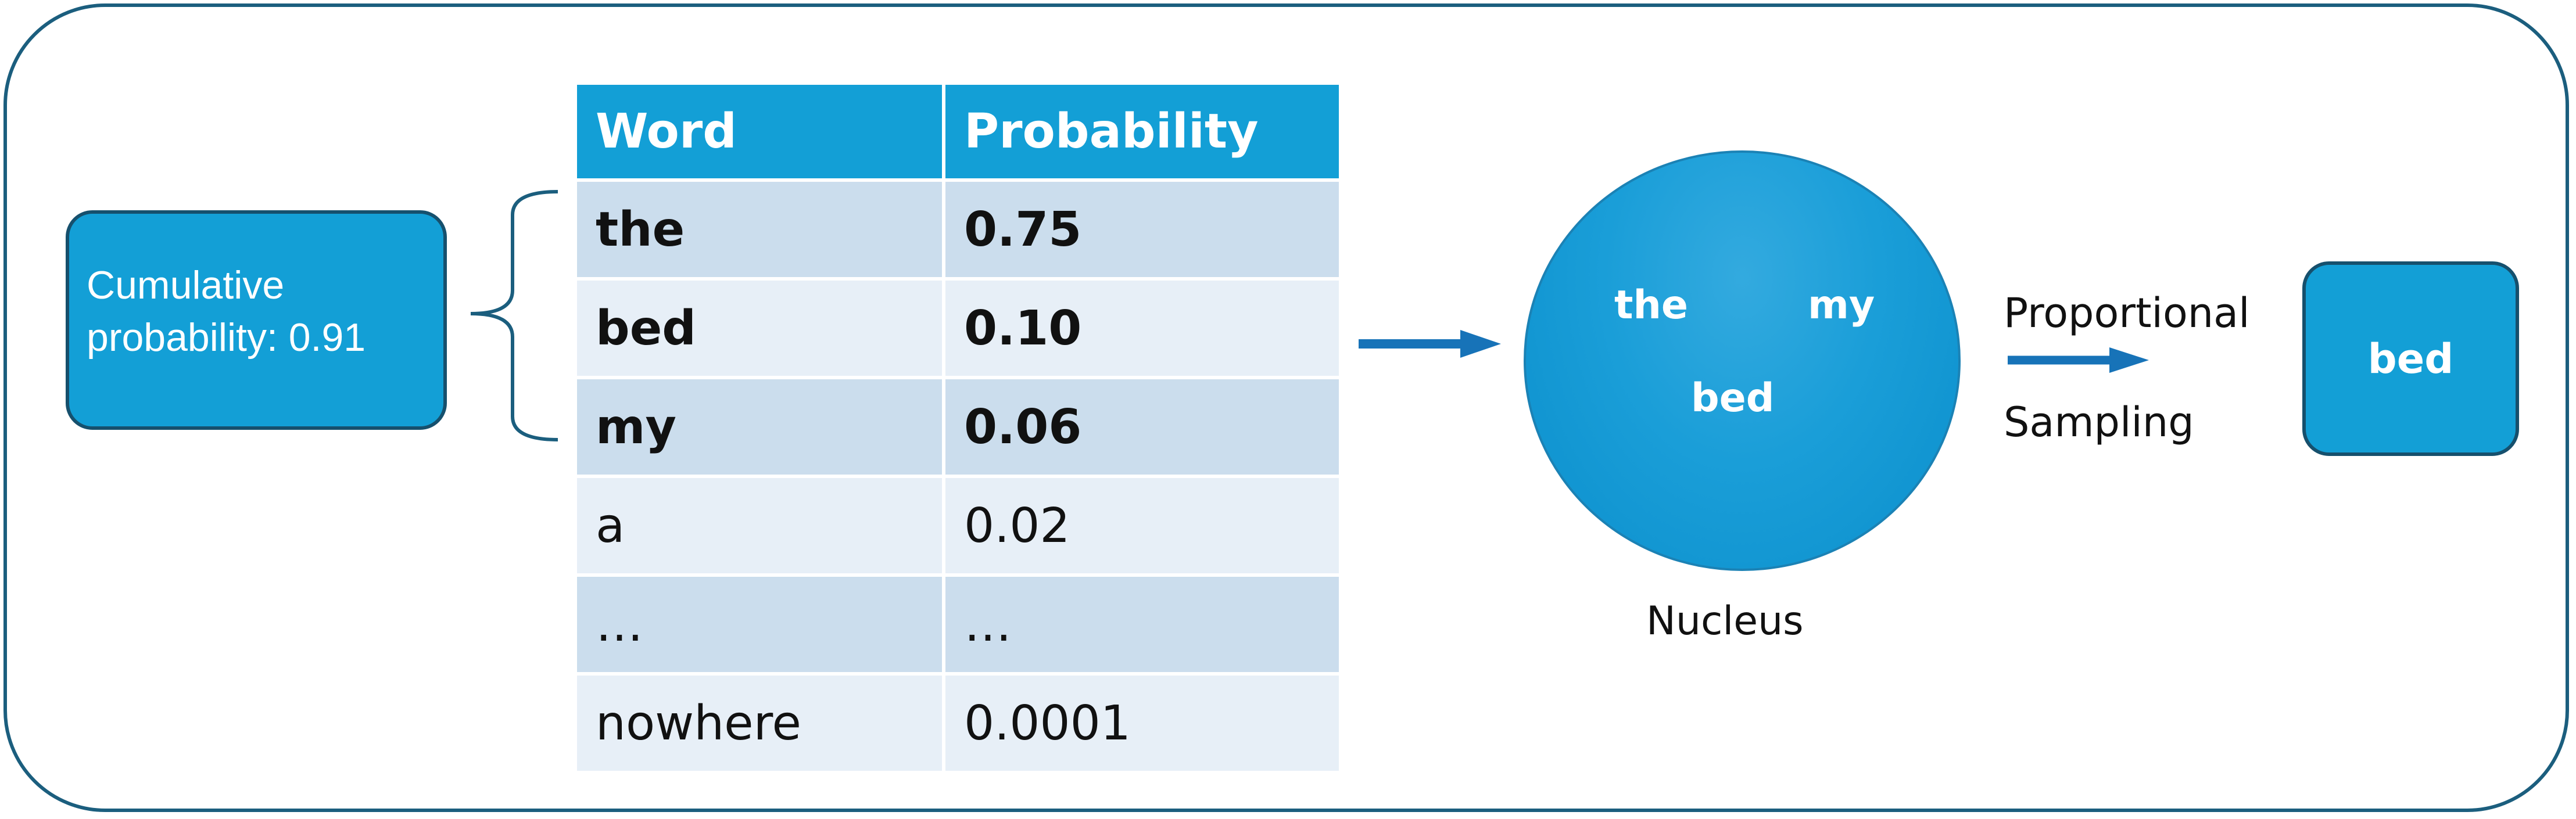  Describe the element at coordinates (1841, 305) in the screenshot. I see `nucleus-word: my` at that location.